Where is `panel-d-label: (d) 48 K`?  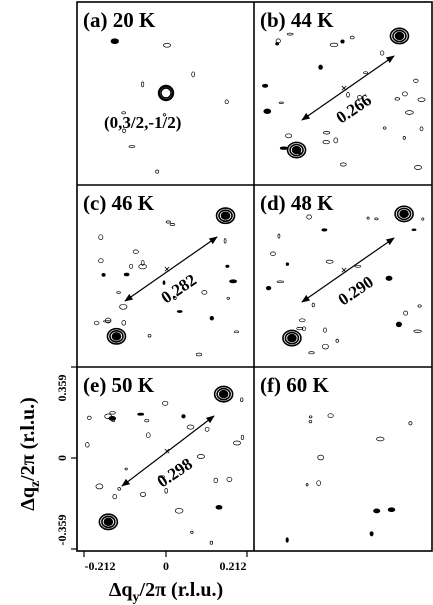 panel-d-label: (d) 48 K is located at coordinates (297, 203).